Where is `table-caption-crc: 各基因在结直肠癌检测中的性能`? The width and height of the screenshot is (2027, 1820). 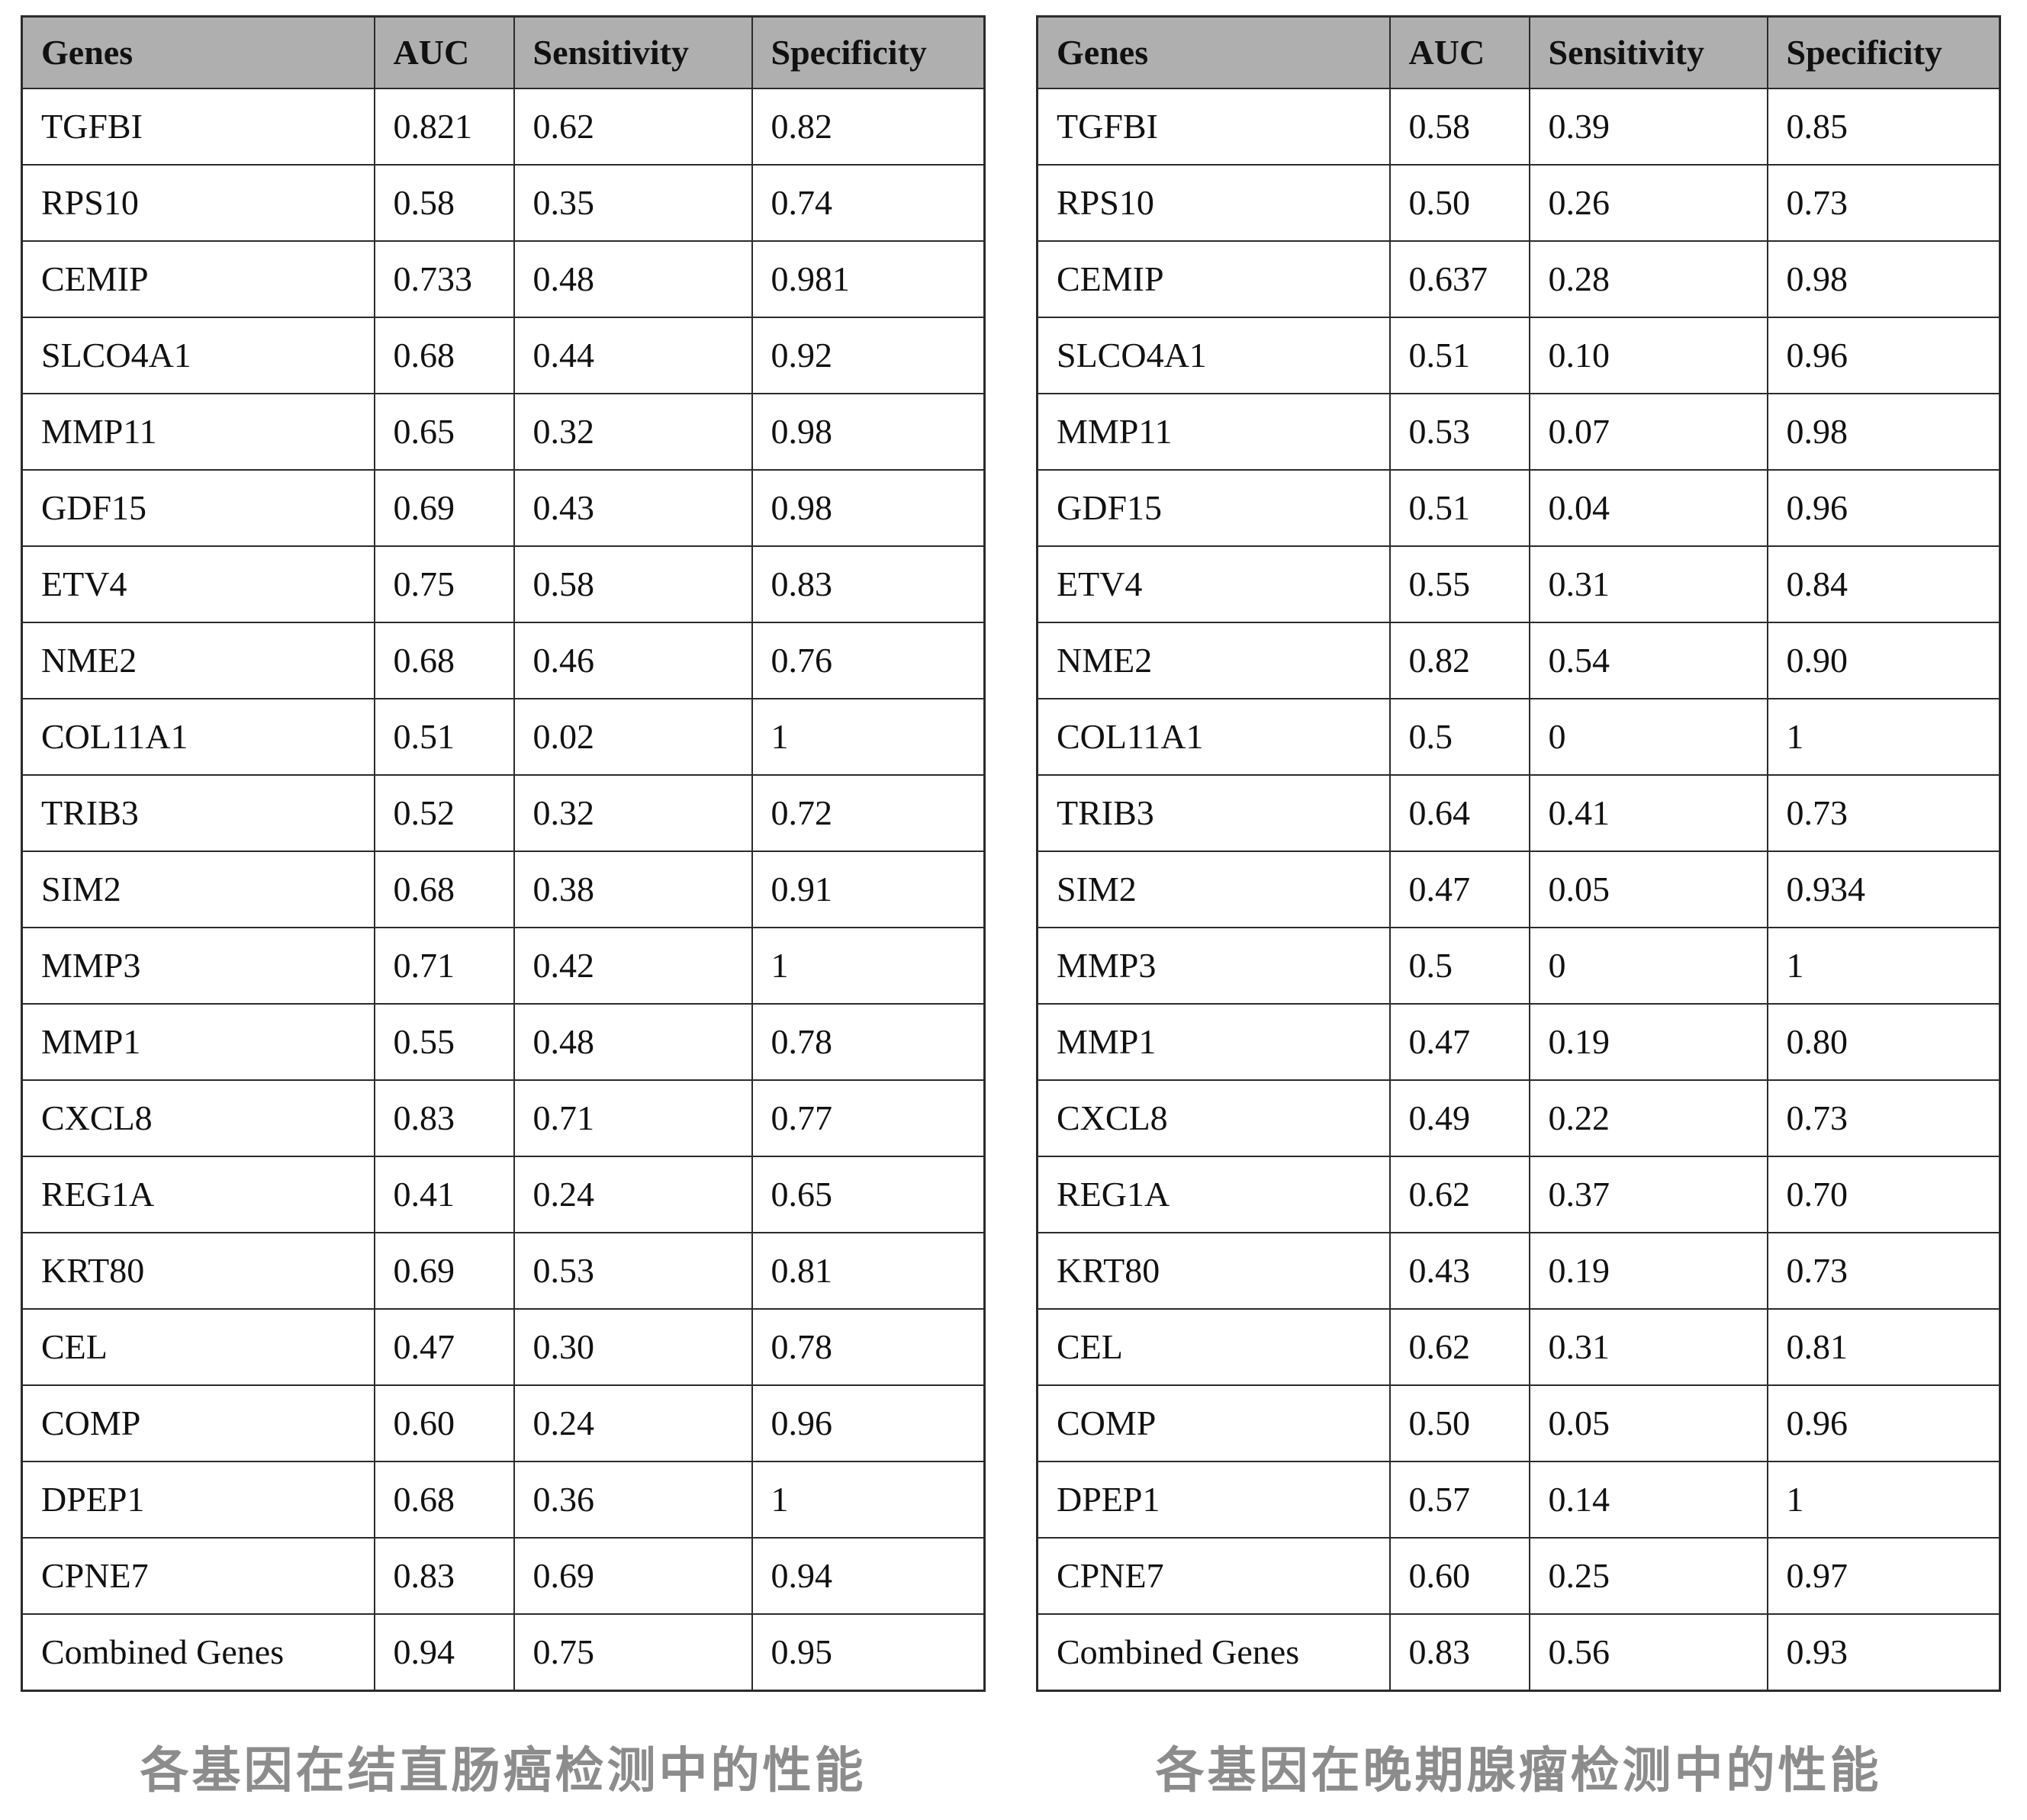 table-caption-crc: 各基因在结直肠癌检测中的性能 is located at coordinates (503, 1771).